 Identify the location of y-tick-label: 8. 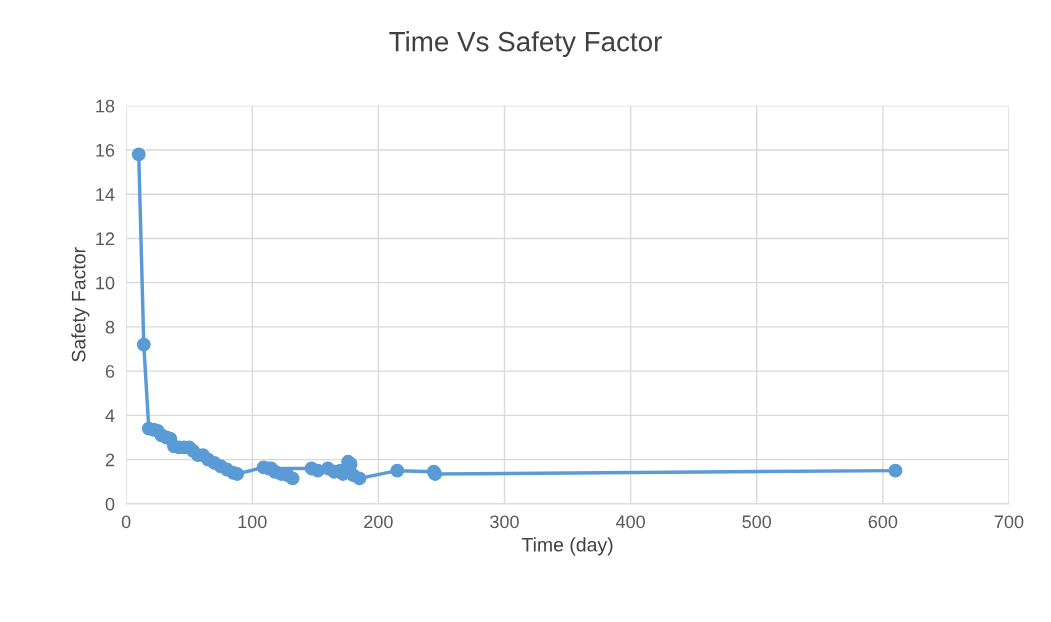
(110, 327).